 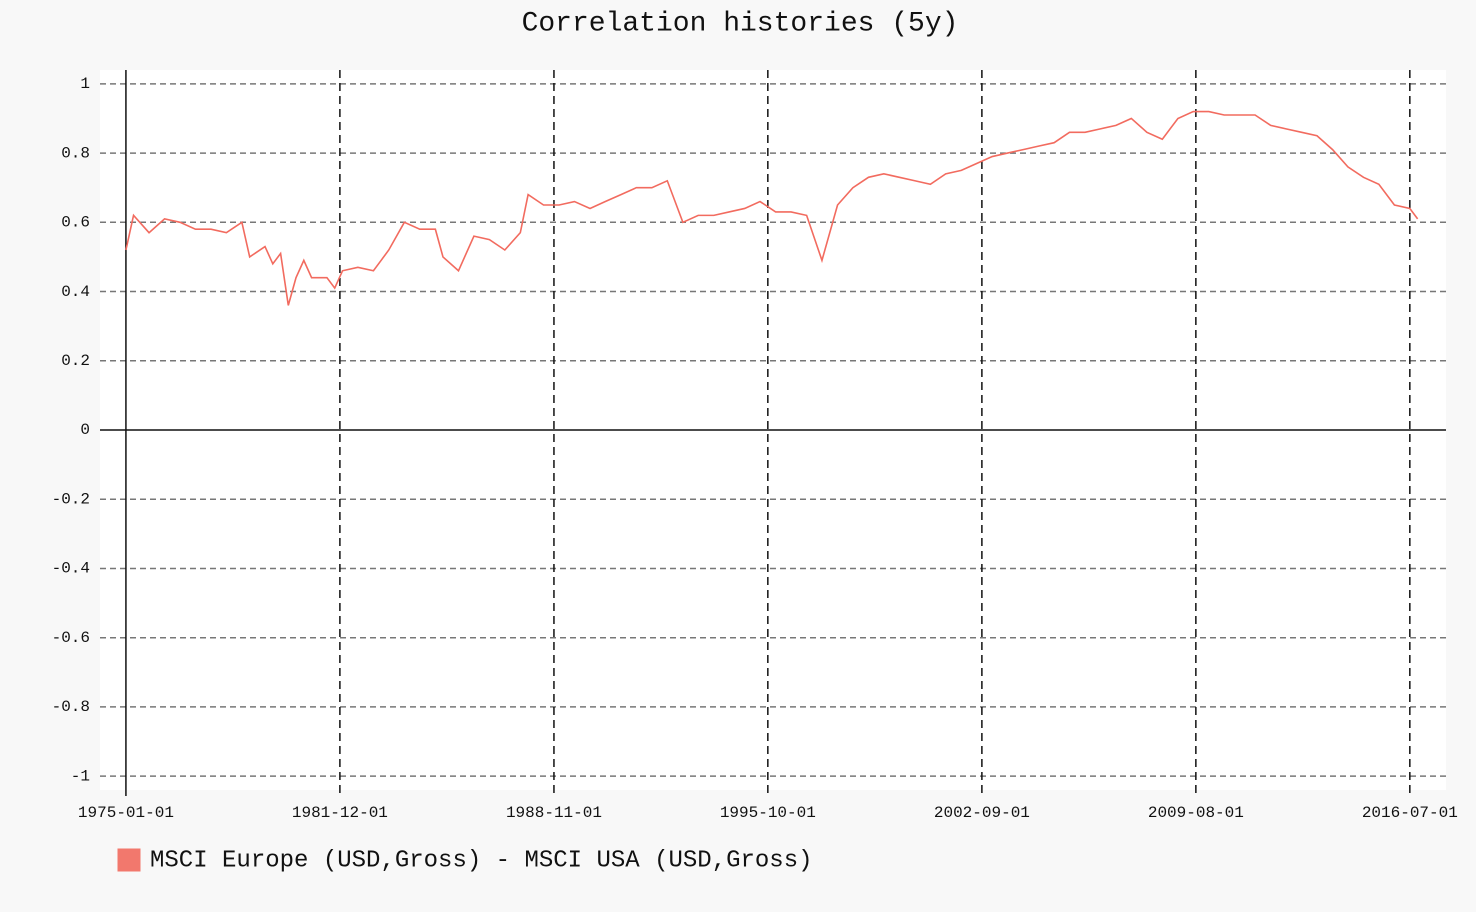 What do you see at coordinates (340, 813) in the screenshot?
I see `x-tick-label: 1981-12-01` at bounding box center [340, 813].